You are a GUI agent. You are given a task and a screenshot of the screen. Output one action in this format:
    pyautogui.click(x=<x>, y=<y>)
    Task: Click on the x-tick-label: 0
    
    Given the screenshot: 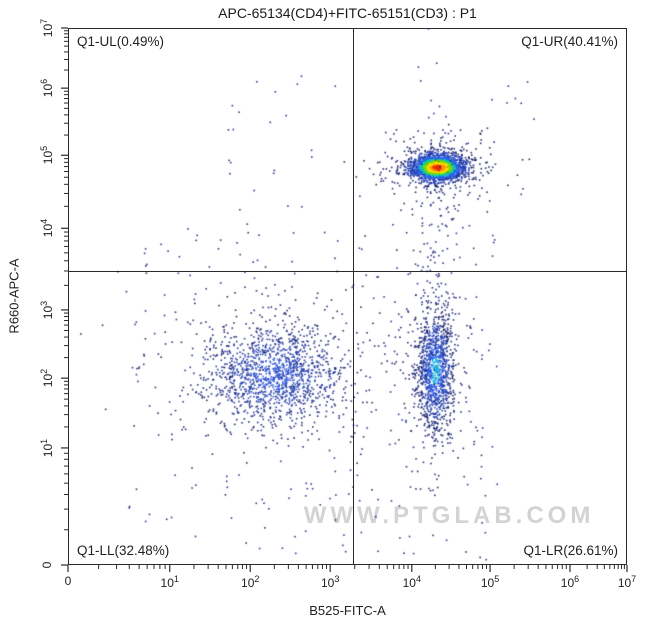 What is the action you would take?
    pyautogui.click(x=68, y=581)
    